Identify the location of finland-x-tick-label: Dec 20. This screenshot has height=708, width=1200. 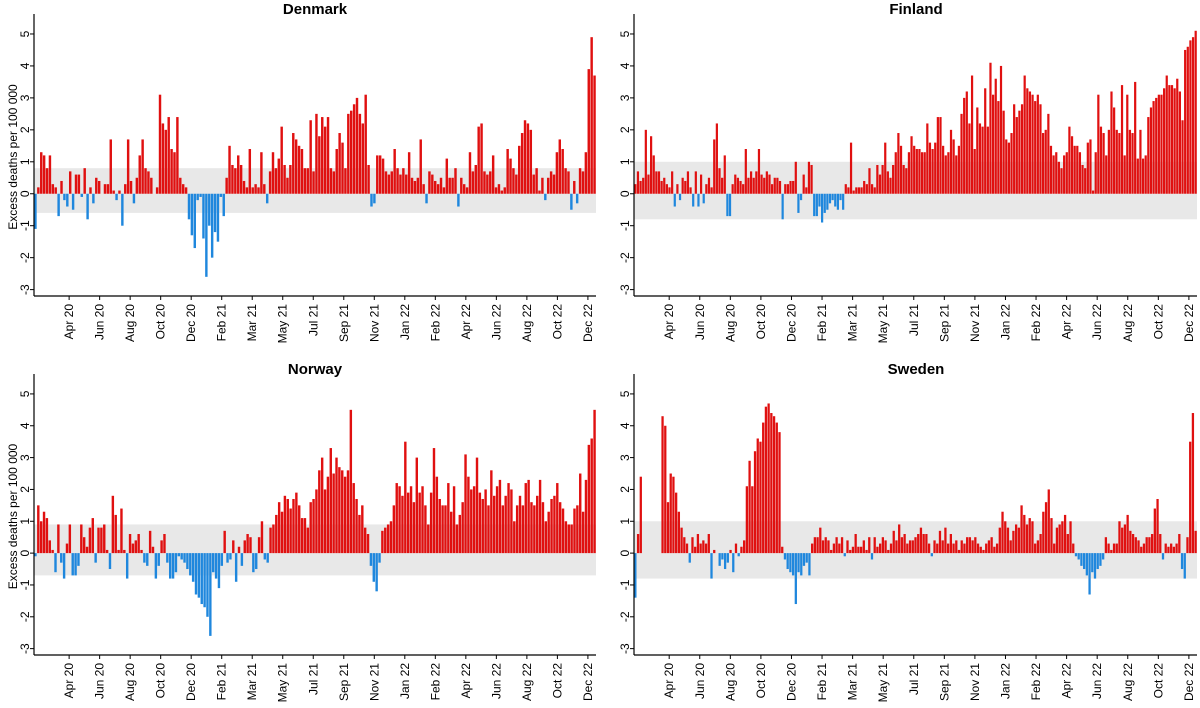
(791, 323).